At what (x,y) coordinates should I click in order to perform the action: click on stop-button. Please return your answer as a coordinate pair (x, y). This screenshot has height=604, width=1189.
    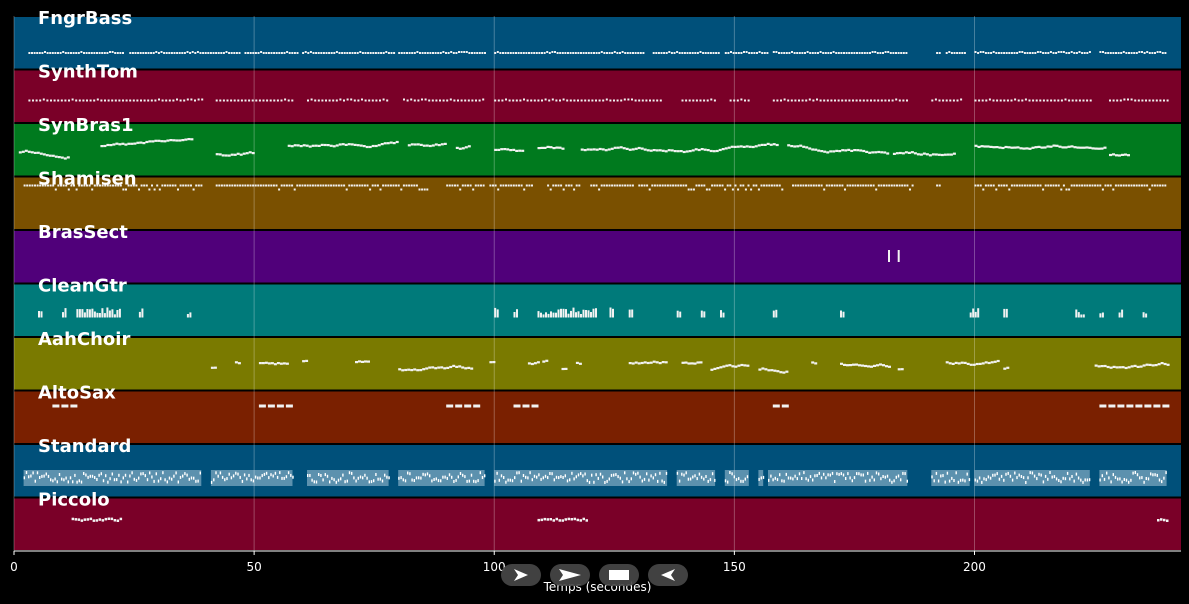
    Looking at the image, I should click on (619, 575).